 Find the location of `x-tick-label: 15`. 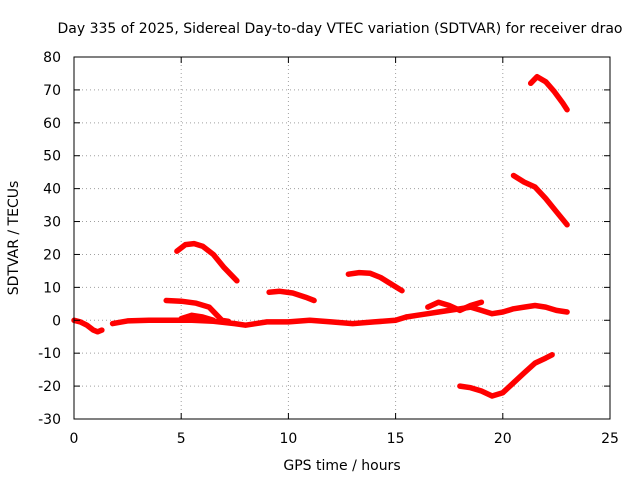

x-tick-label: 15 is located at coordinates (396, 439).